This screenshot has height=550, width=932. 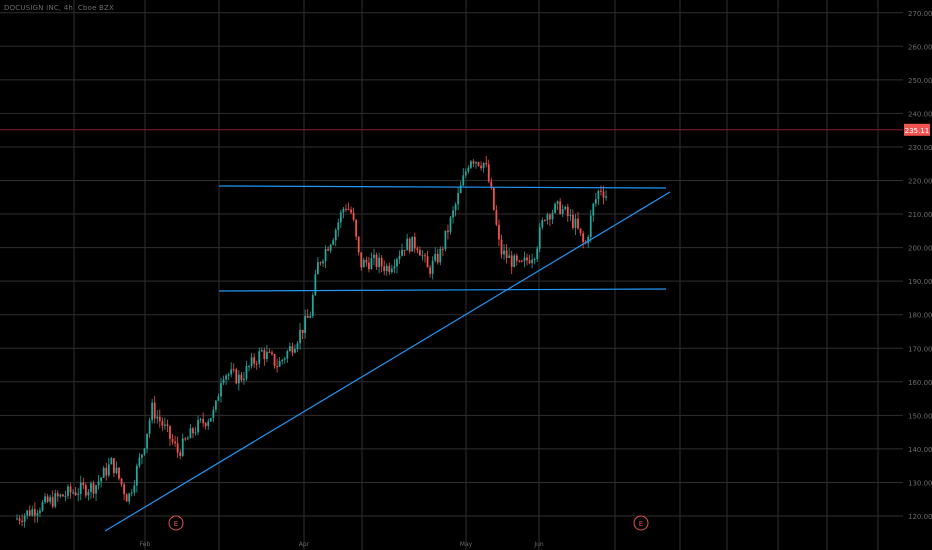 I want to click on earnings-marker-label: E, so click(x=641, y=524).